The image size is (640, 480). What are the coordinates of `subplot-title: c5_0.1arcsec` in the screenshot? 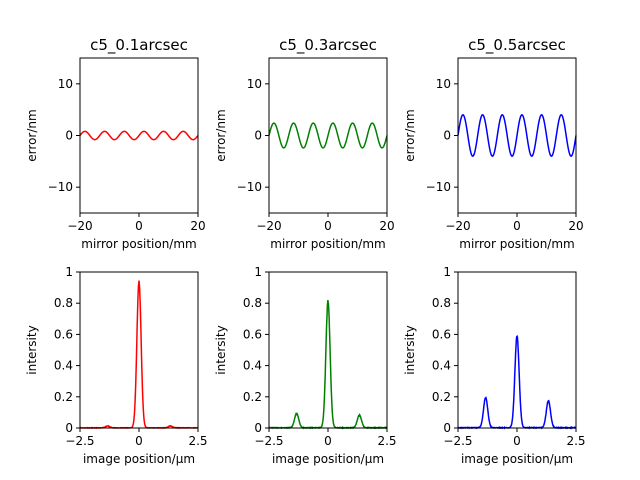 It's located at (139, 45).